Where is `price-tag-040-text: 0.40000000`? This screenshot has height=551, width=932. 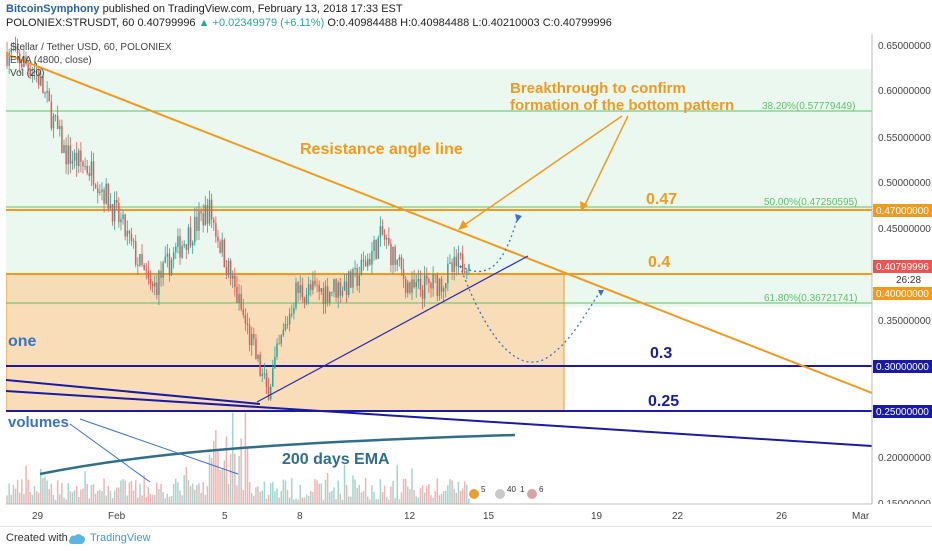 price-tag-040-text: 0.40000000 is located at coordinates (902, 294).